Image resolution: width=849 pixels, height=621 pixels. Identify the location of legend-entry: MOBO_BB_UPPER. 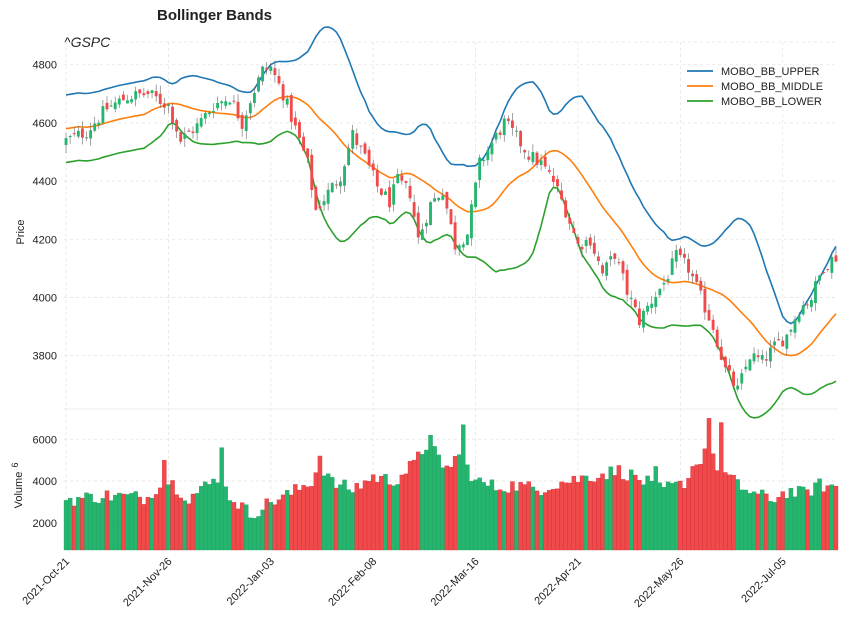
(770, 72).